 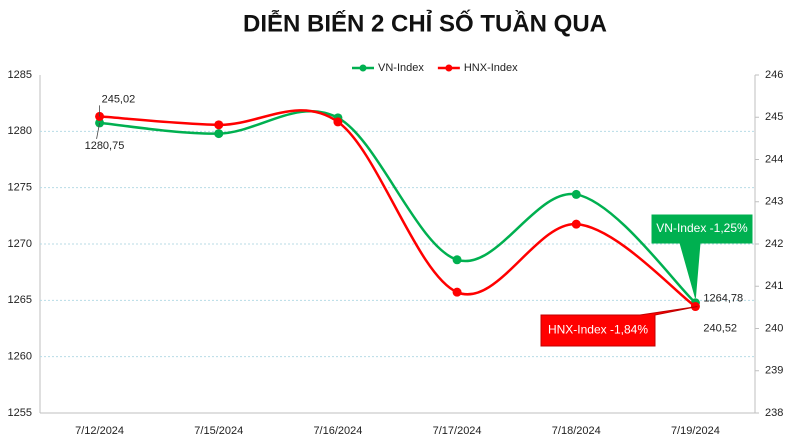 What do you see at coordinates (20, 244) in the screenshot?
I see `y-tick-label: 1270` at bounding box center [20, 244].